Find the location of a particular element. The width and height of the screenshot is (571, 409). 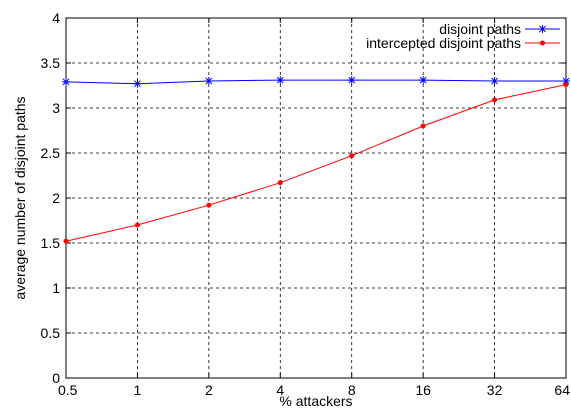

legend-marker-star is located at coordinates (542, 29).